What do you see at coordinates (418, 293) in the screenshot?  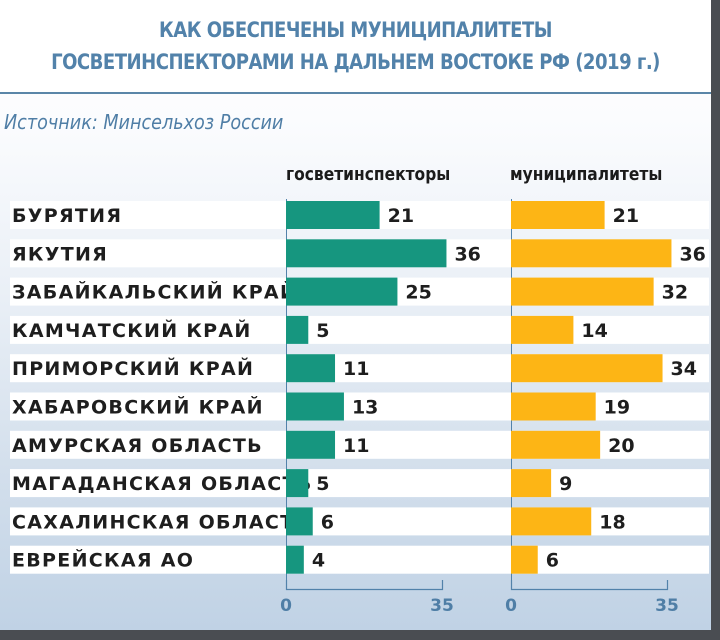 I see `value-label-inspectors: 25` at bounding box center [418, 293].